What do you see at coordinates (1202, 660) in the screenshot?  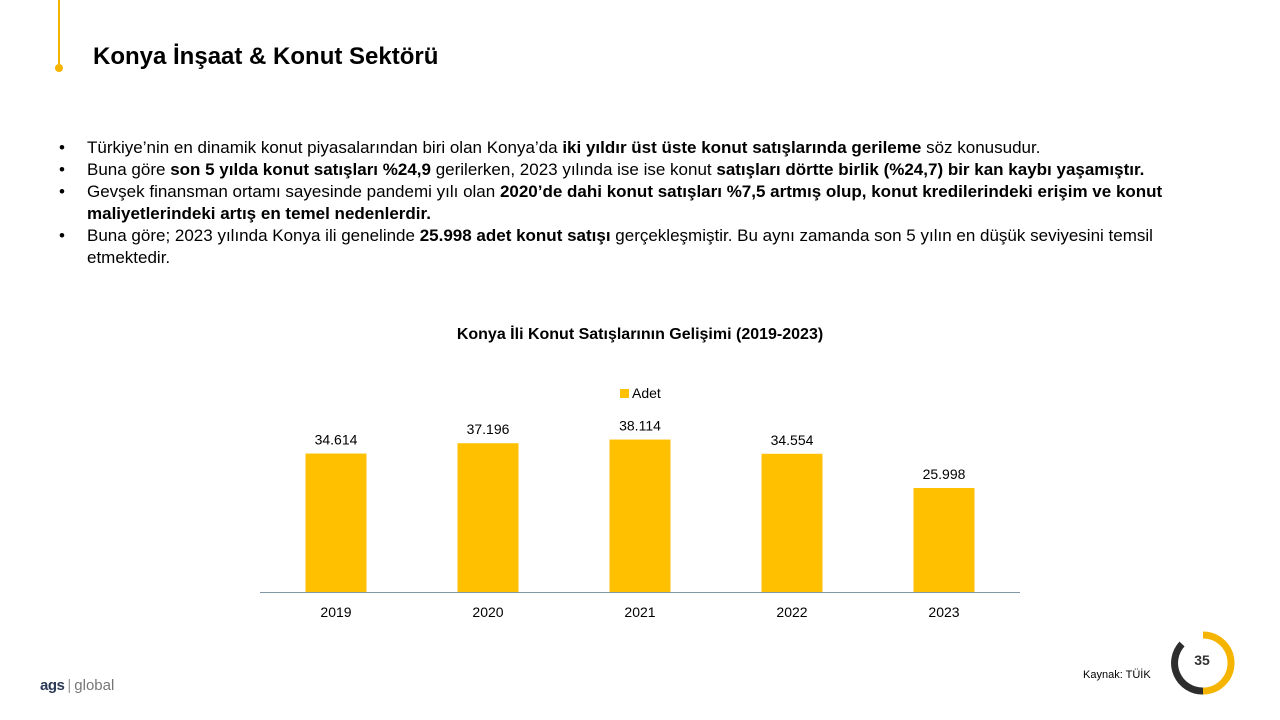 I see `page-number: 35` at bounding box center [1202, 660].